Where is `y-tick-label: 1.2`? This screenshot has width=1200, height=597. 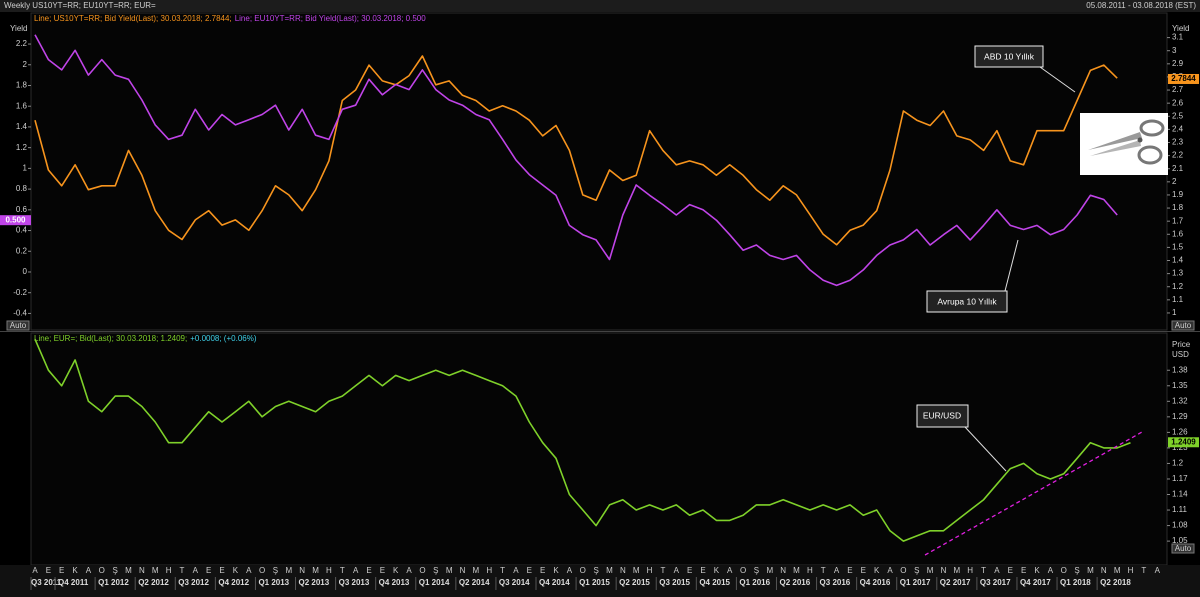 y-tick-label: 1.2 is located at coordinates (1178, 463).